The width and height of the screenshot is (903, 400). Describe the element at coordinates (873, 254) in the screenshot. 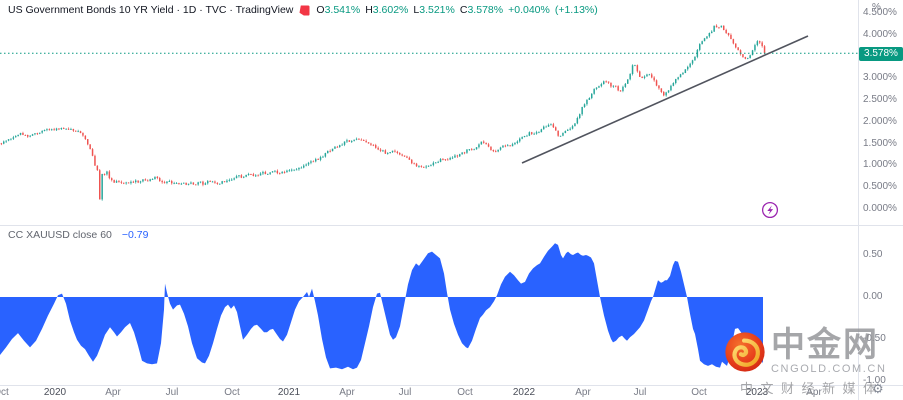

I see `correlation-tick-label: 0.50` at that location.